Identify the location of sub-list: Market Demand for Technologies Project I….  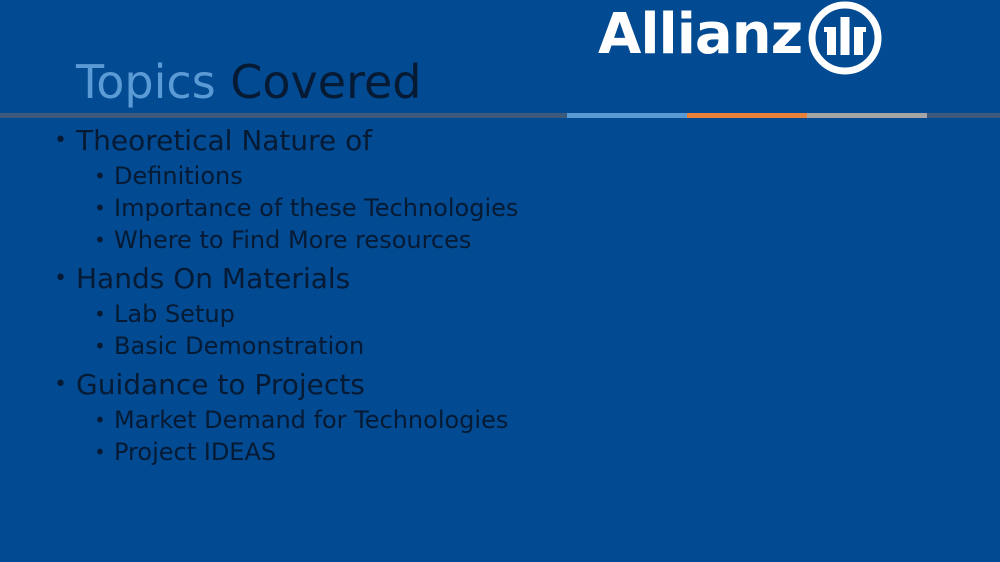
(286, 436).